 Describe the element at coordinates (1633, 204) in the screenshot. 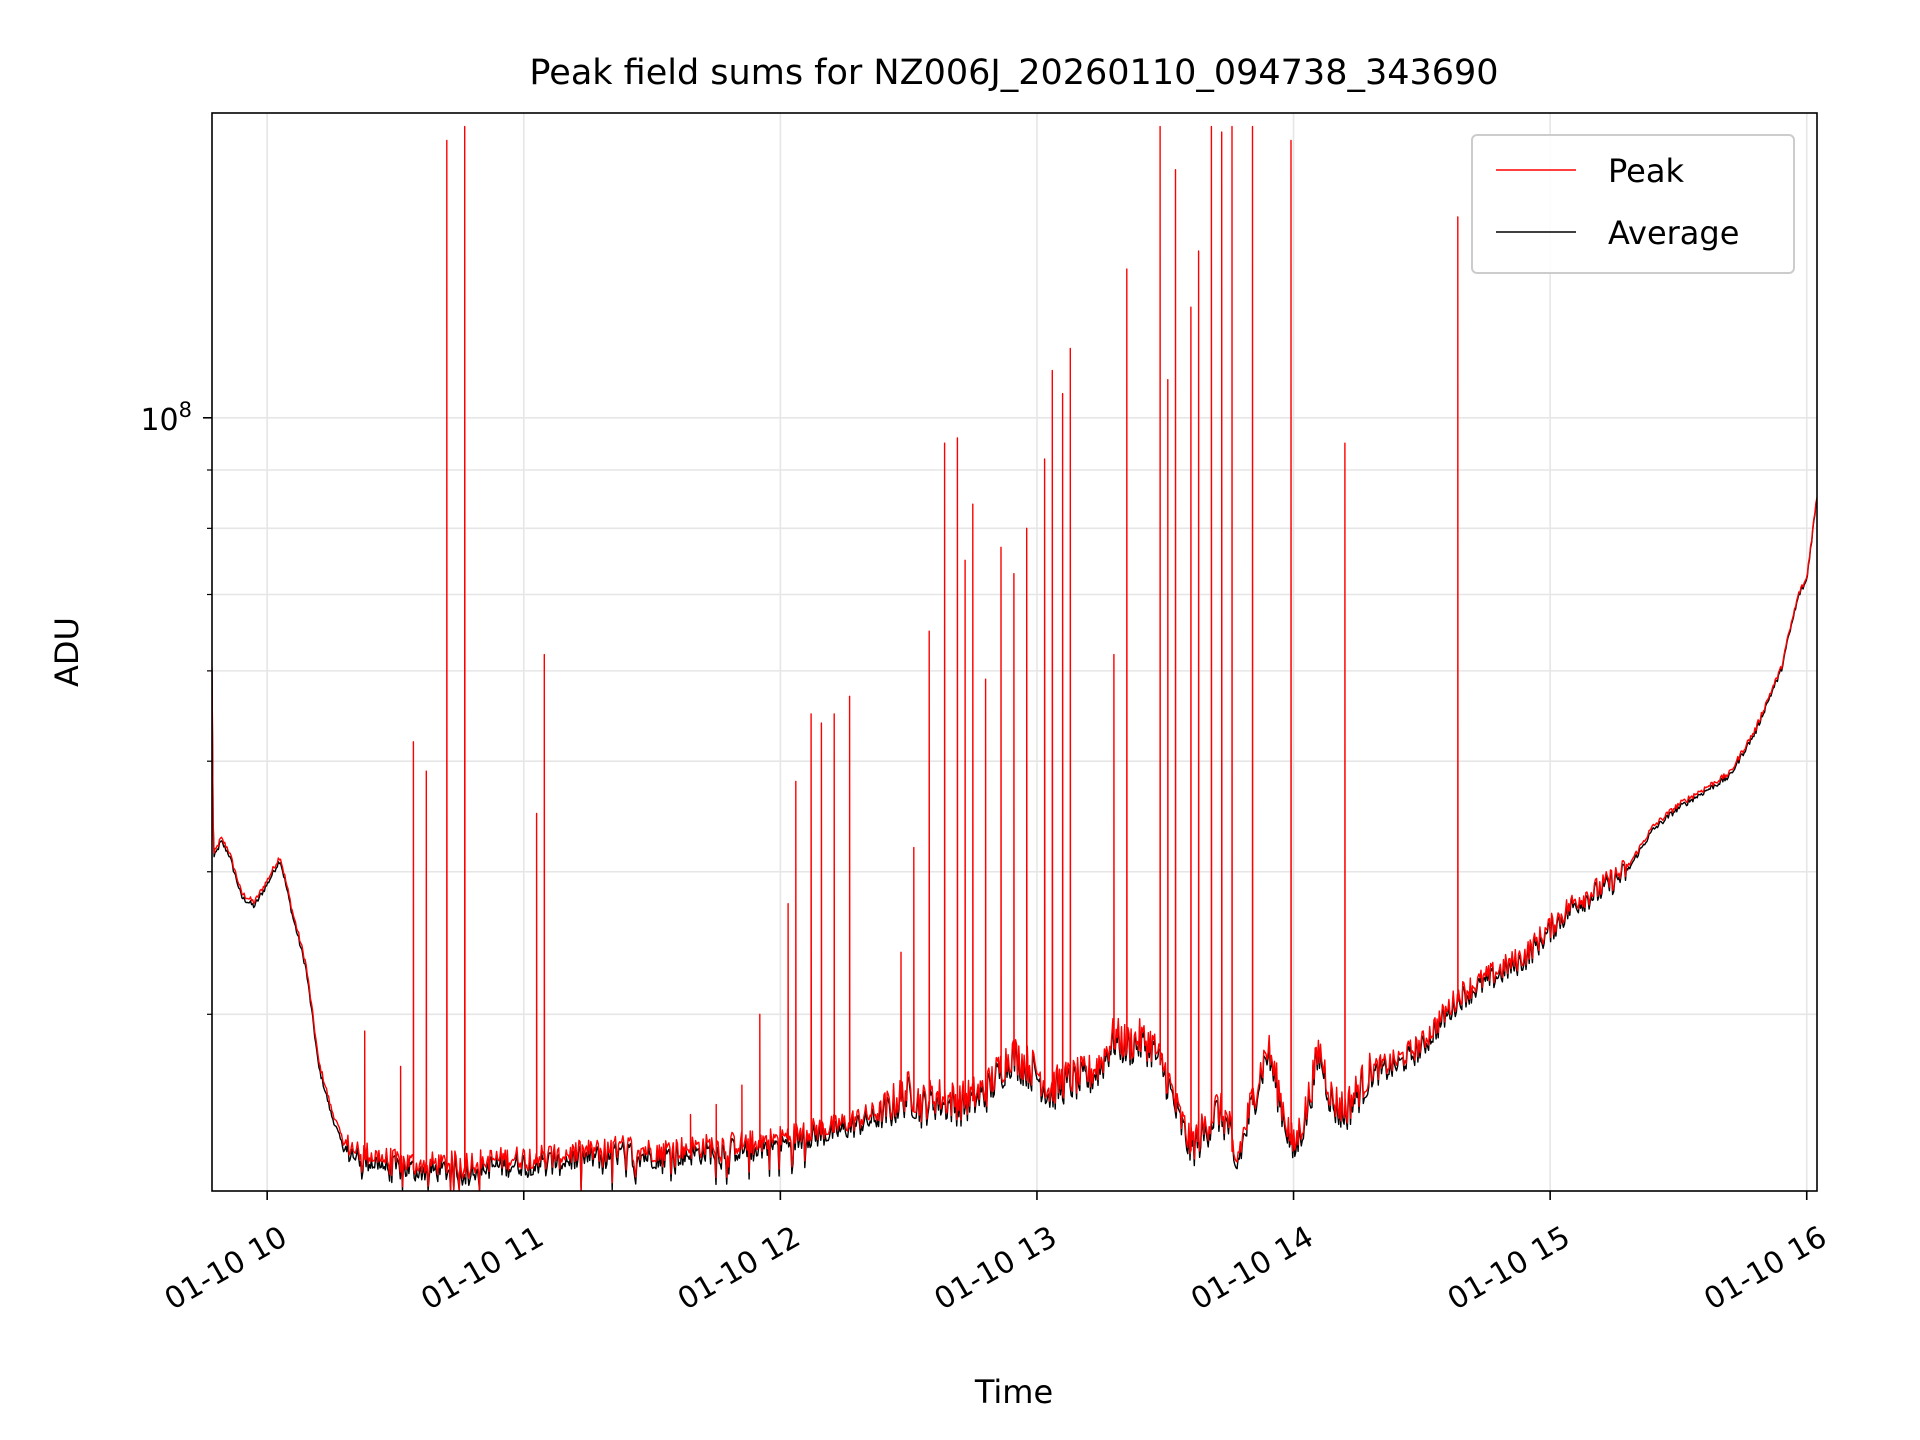

I see `legend: Peak Average` at that location.